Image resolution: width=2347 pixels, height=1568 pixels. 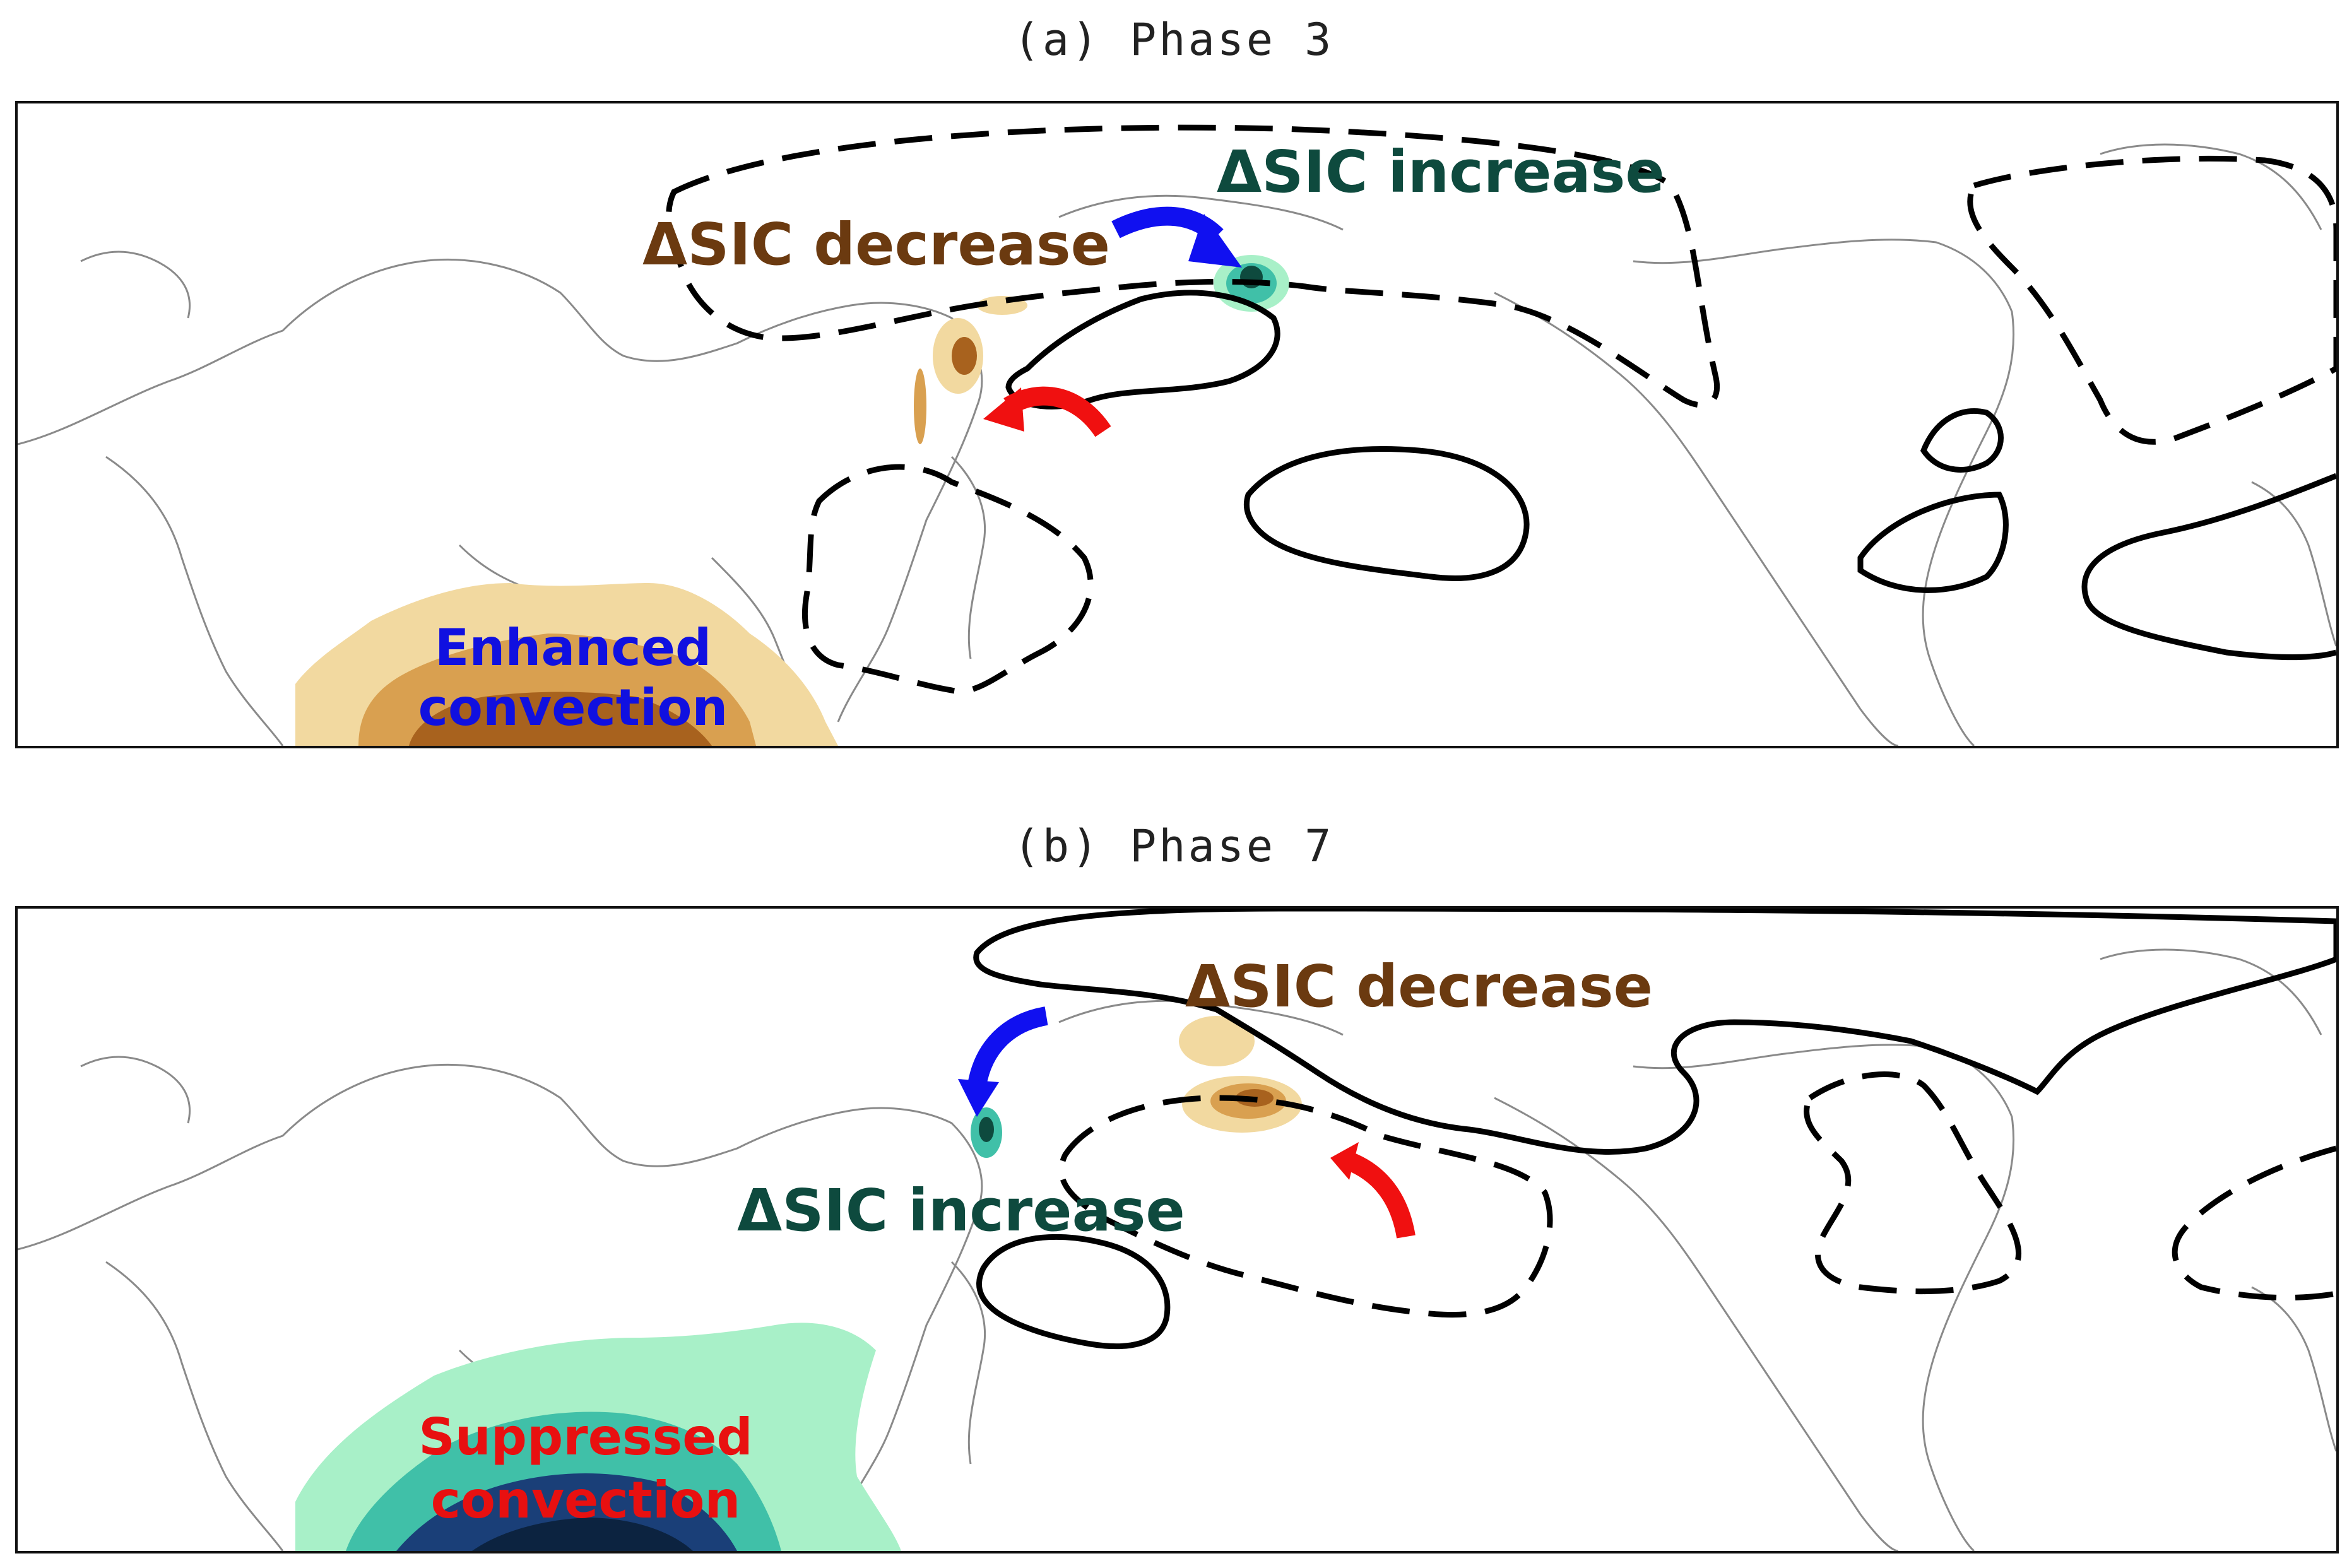 I want to click on panel-a-title: (a) Phase 3, so click(x=1173, y=40).